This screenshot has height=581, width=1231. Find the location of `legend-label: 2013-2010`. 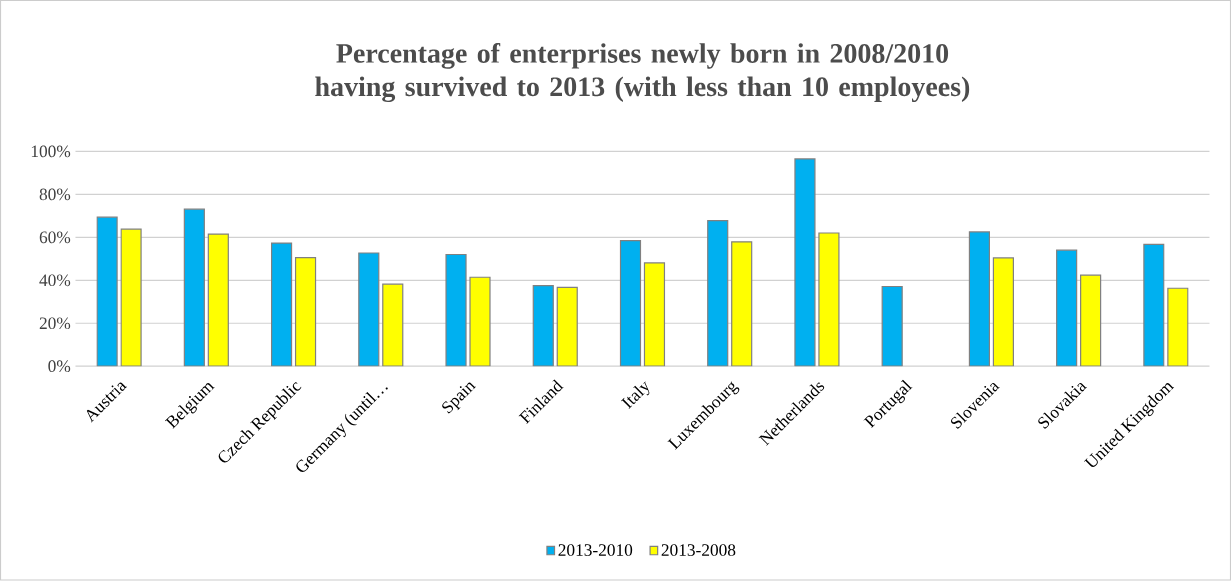

legend-label: 2013-2010 is located at coordinates (595, 550).